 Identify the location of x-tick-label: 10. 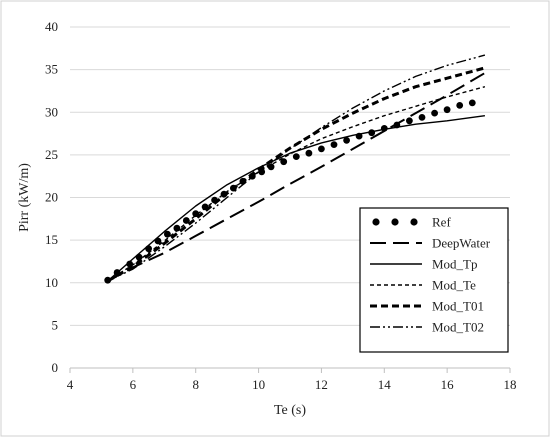
(258, 384).